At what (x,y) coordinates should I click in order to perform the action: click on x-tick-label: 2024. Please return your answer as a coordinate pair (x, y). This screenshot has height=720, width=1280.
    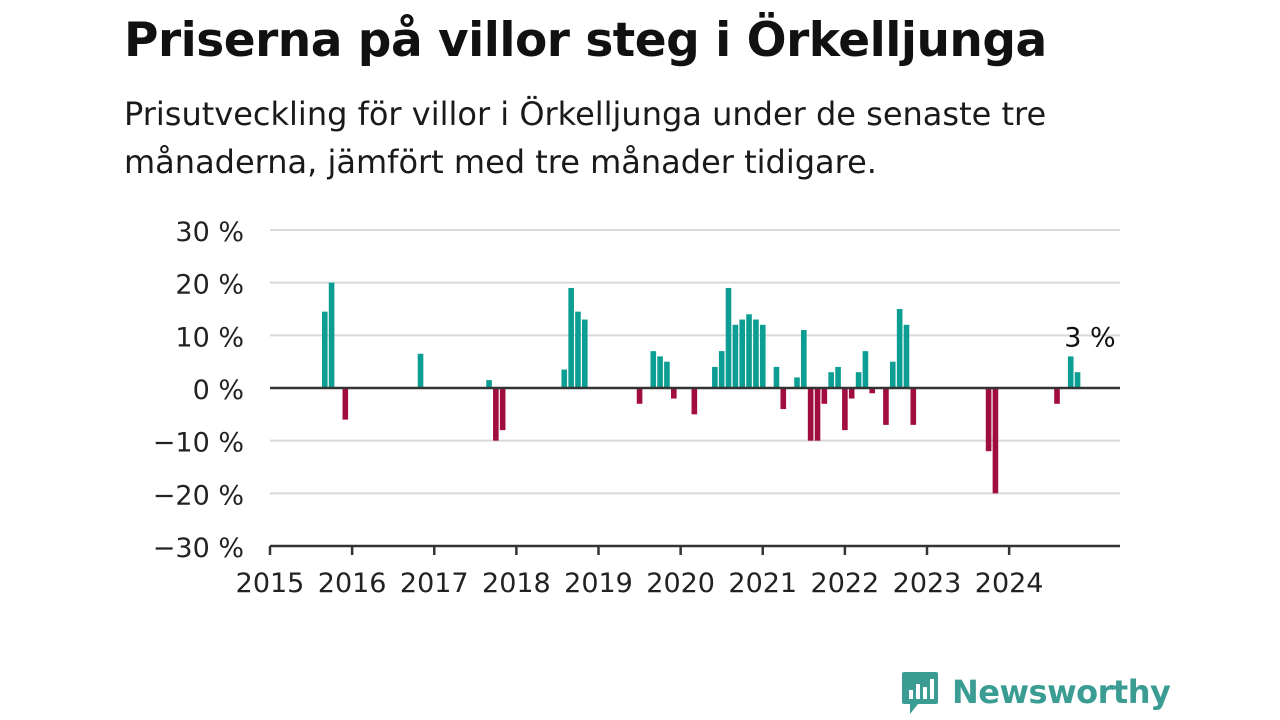
    Looking at the image, I should click on (1009, 583).